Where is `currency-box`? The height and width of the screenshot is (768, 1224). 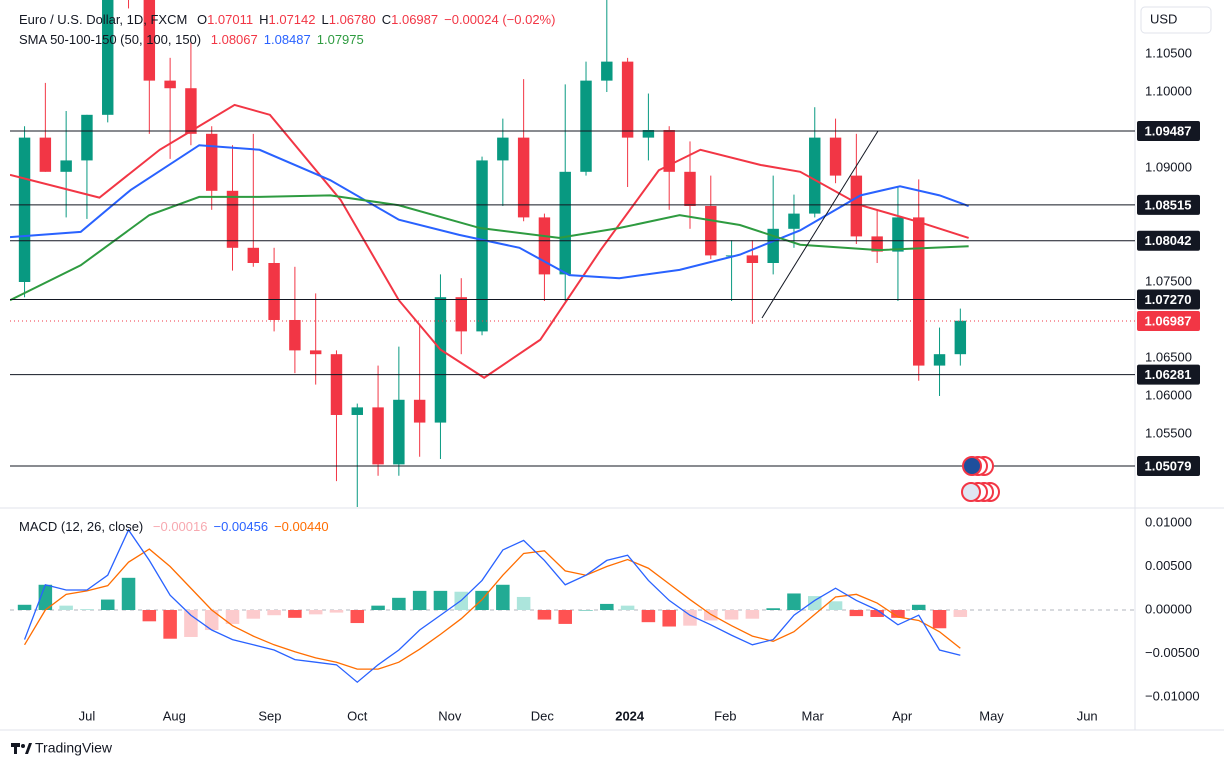
currency-box is located at coordinates (1176, 20).